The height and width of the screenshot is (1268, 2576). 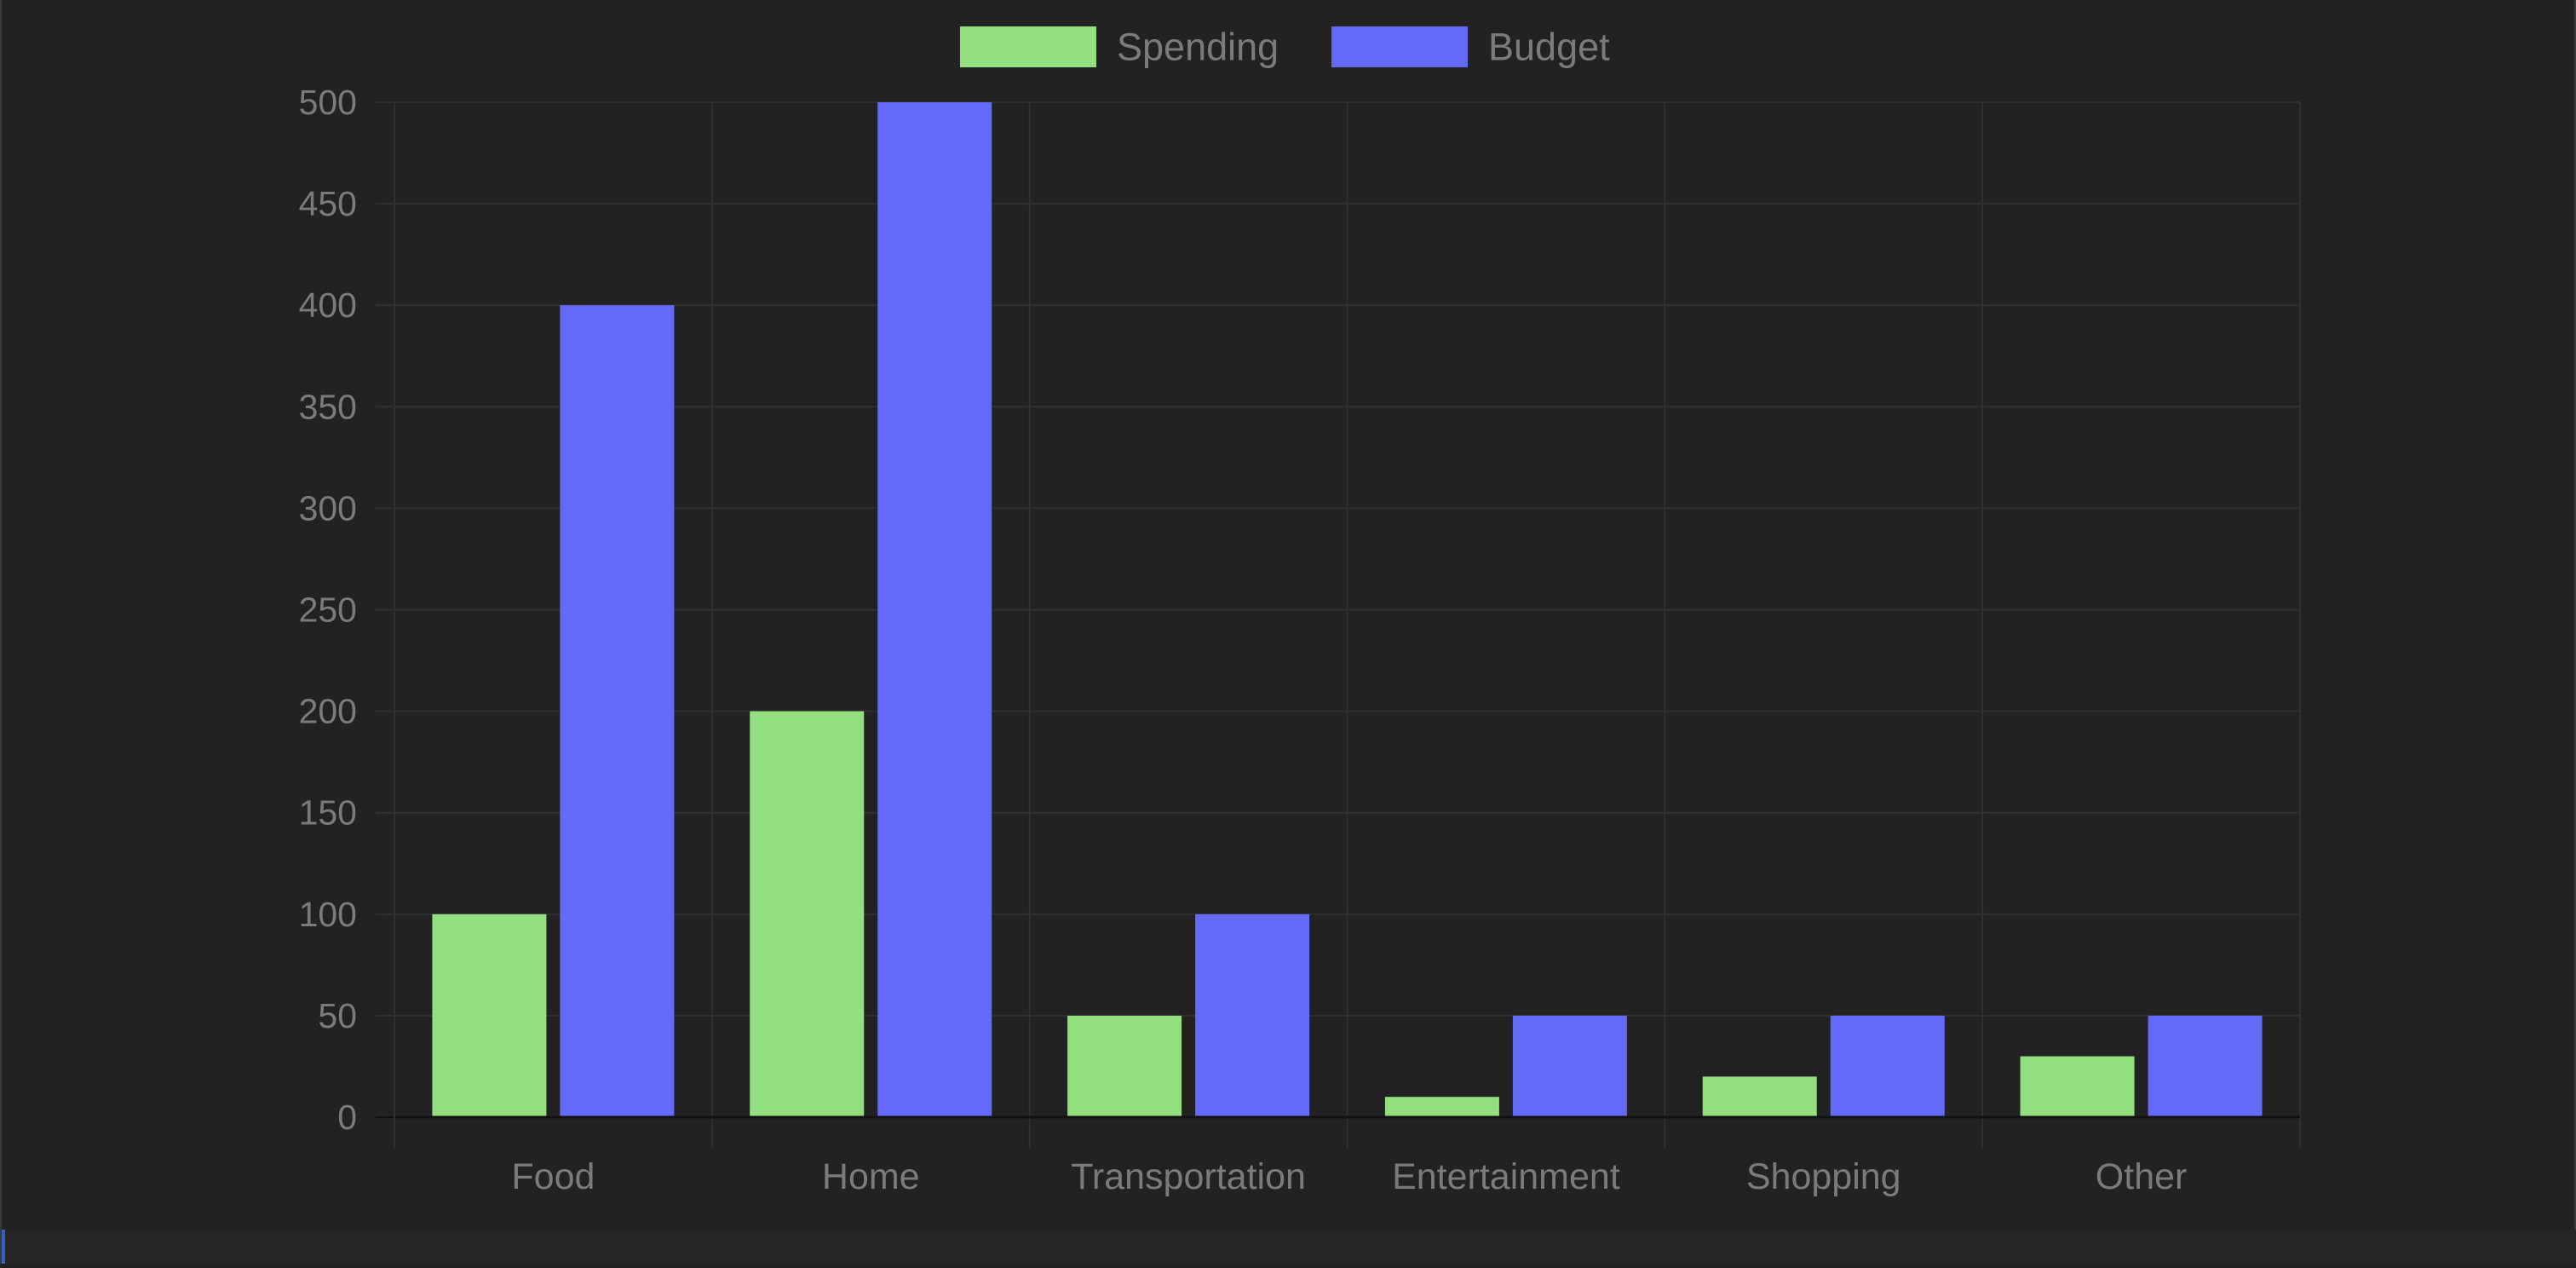 I want to click on y-tick-label: 200, so click(x=328, y=712).